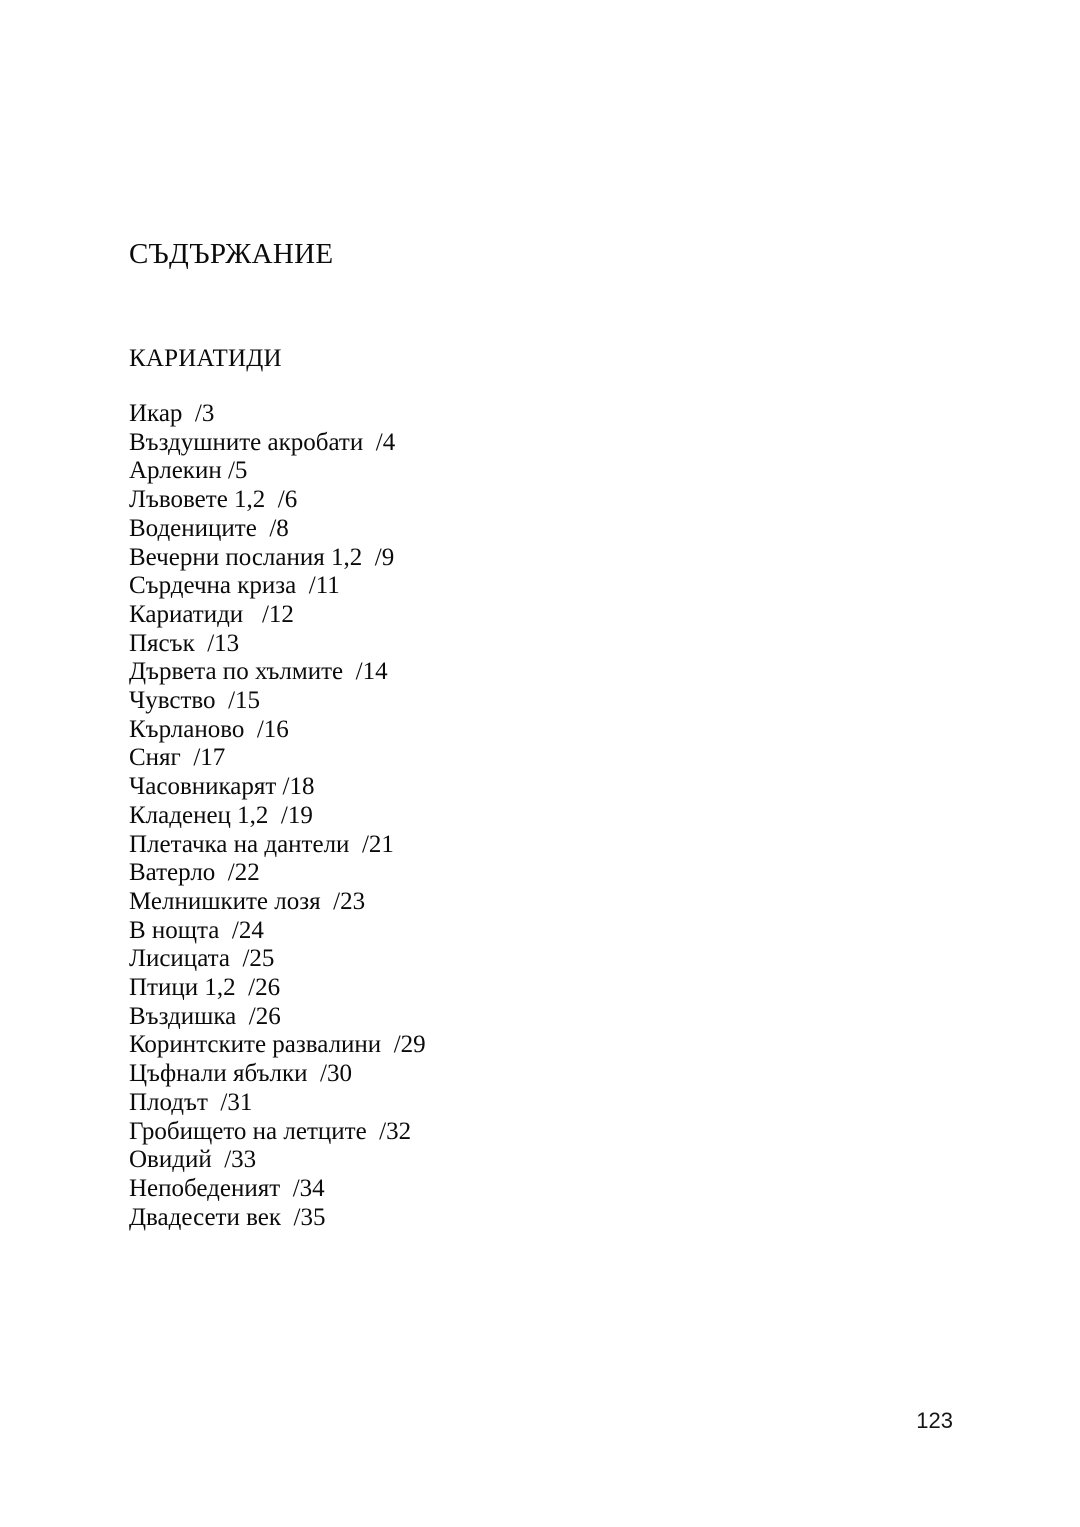  What do you see at coordinates (172, 873) in the screenshot?
I see `toc-entry-title: Ватерло` at bounding box center [172, 873].